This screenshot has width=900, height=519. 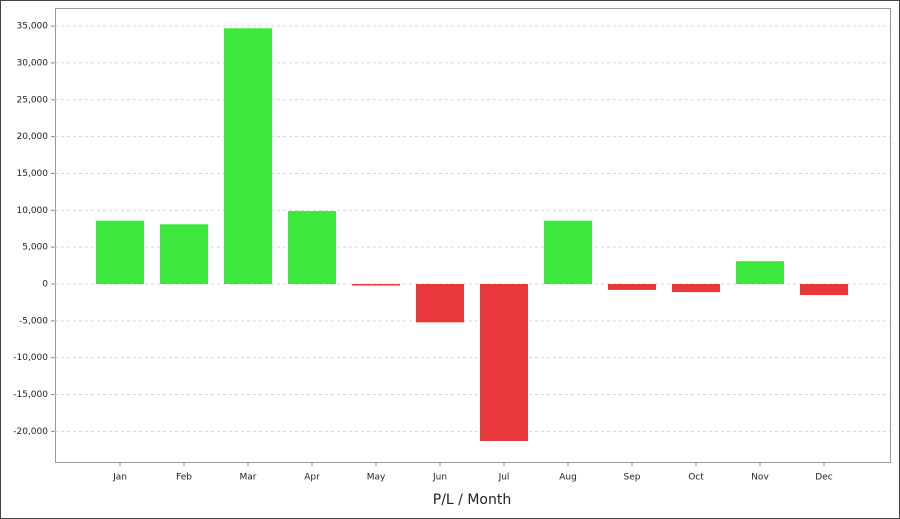 I want to click on x-tick-label: Feb, so click(x=184, y=478).